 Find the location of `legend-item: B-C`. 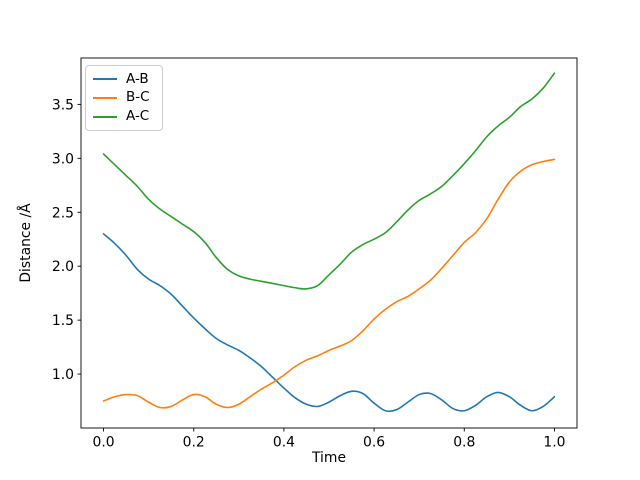

legend-item: B-C is located at coordinates (127, 98).